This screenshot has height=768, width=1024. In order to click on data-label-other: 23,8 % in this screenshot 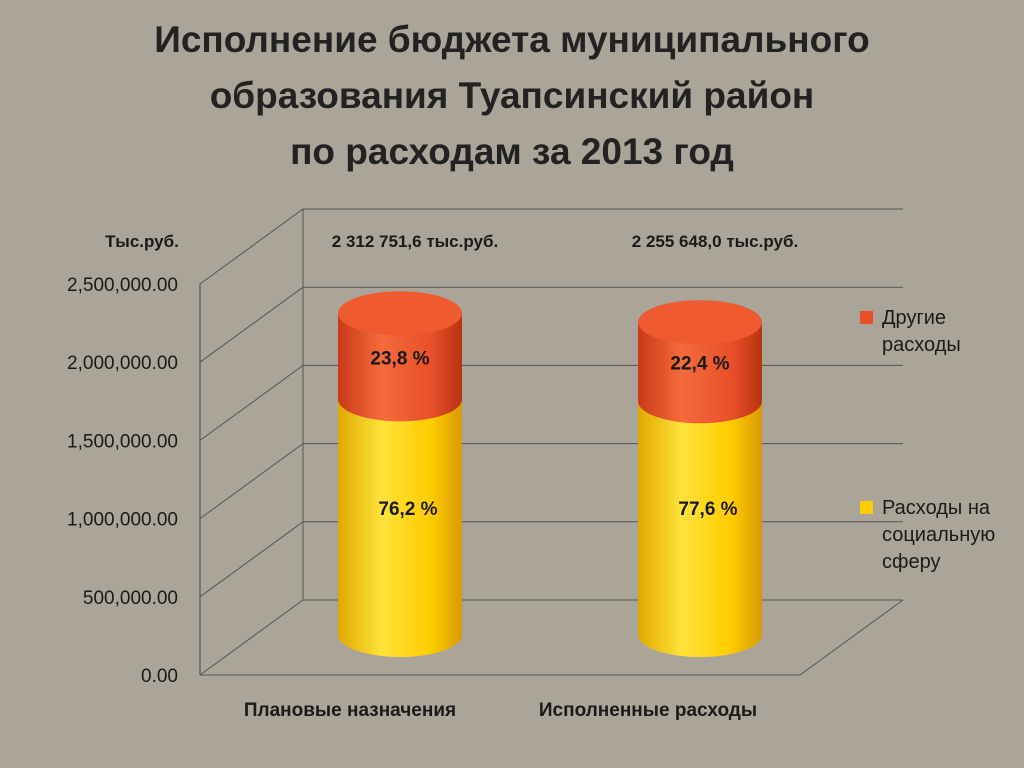, I will do `click(399, 358)`.